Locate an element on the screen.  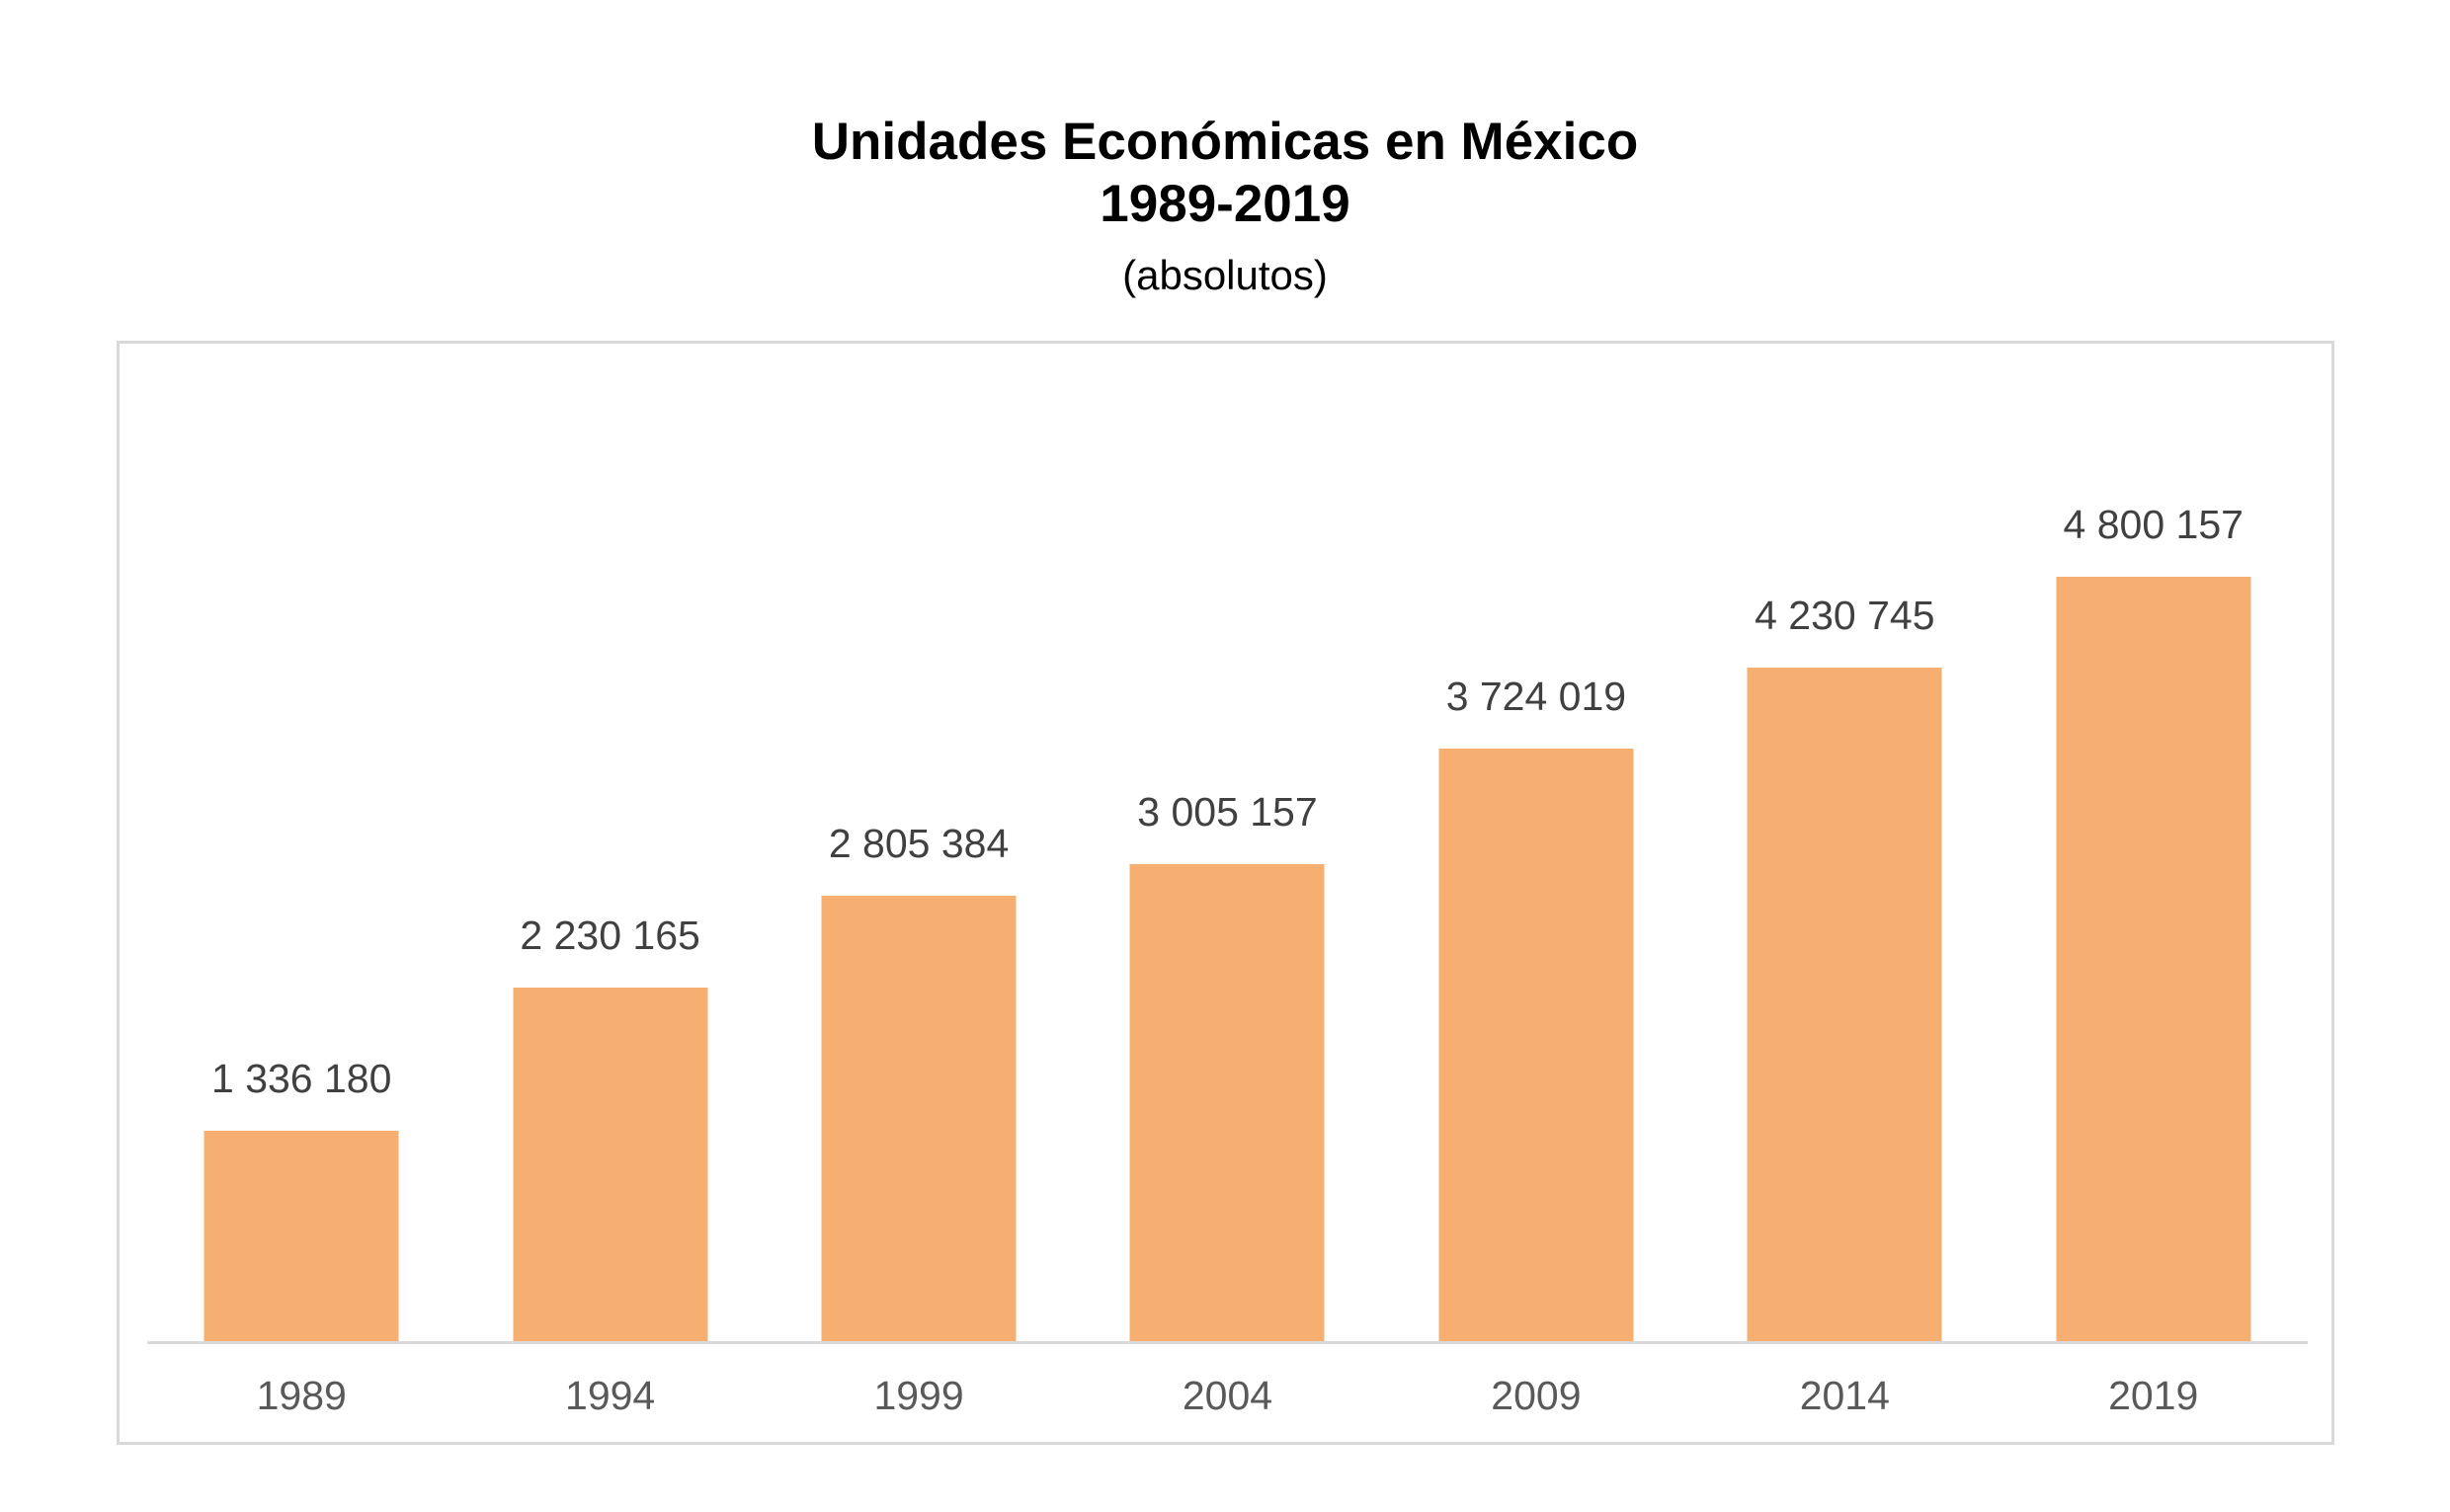
value-label-1994: 2 230 165 is located at coordinates (610, 936).